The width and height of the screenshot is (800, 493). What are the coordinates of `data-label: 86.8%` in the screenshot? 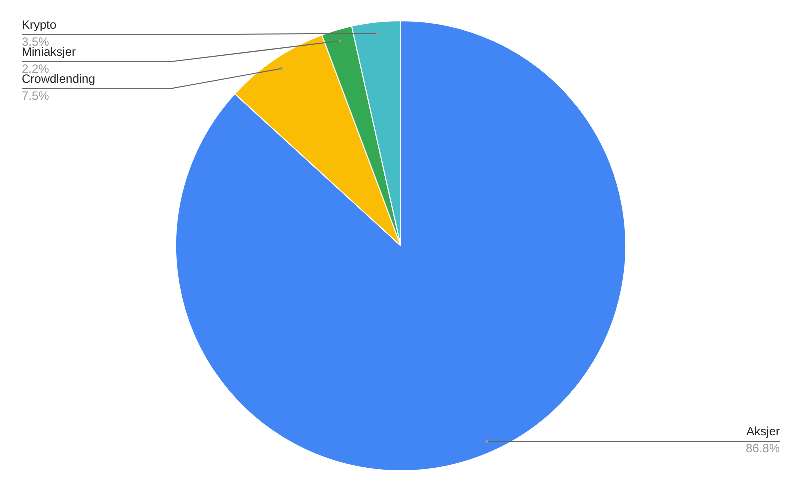 It's located at (763, 449).